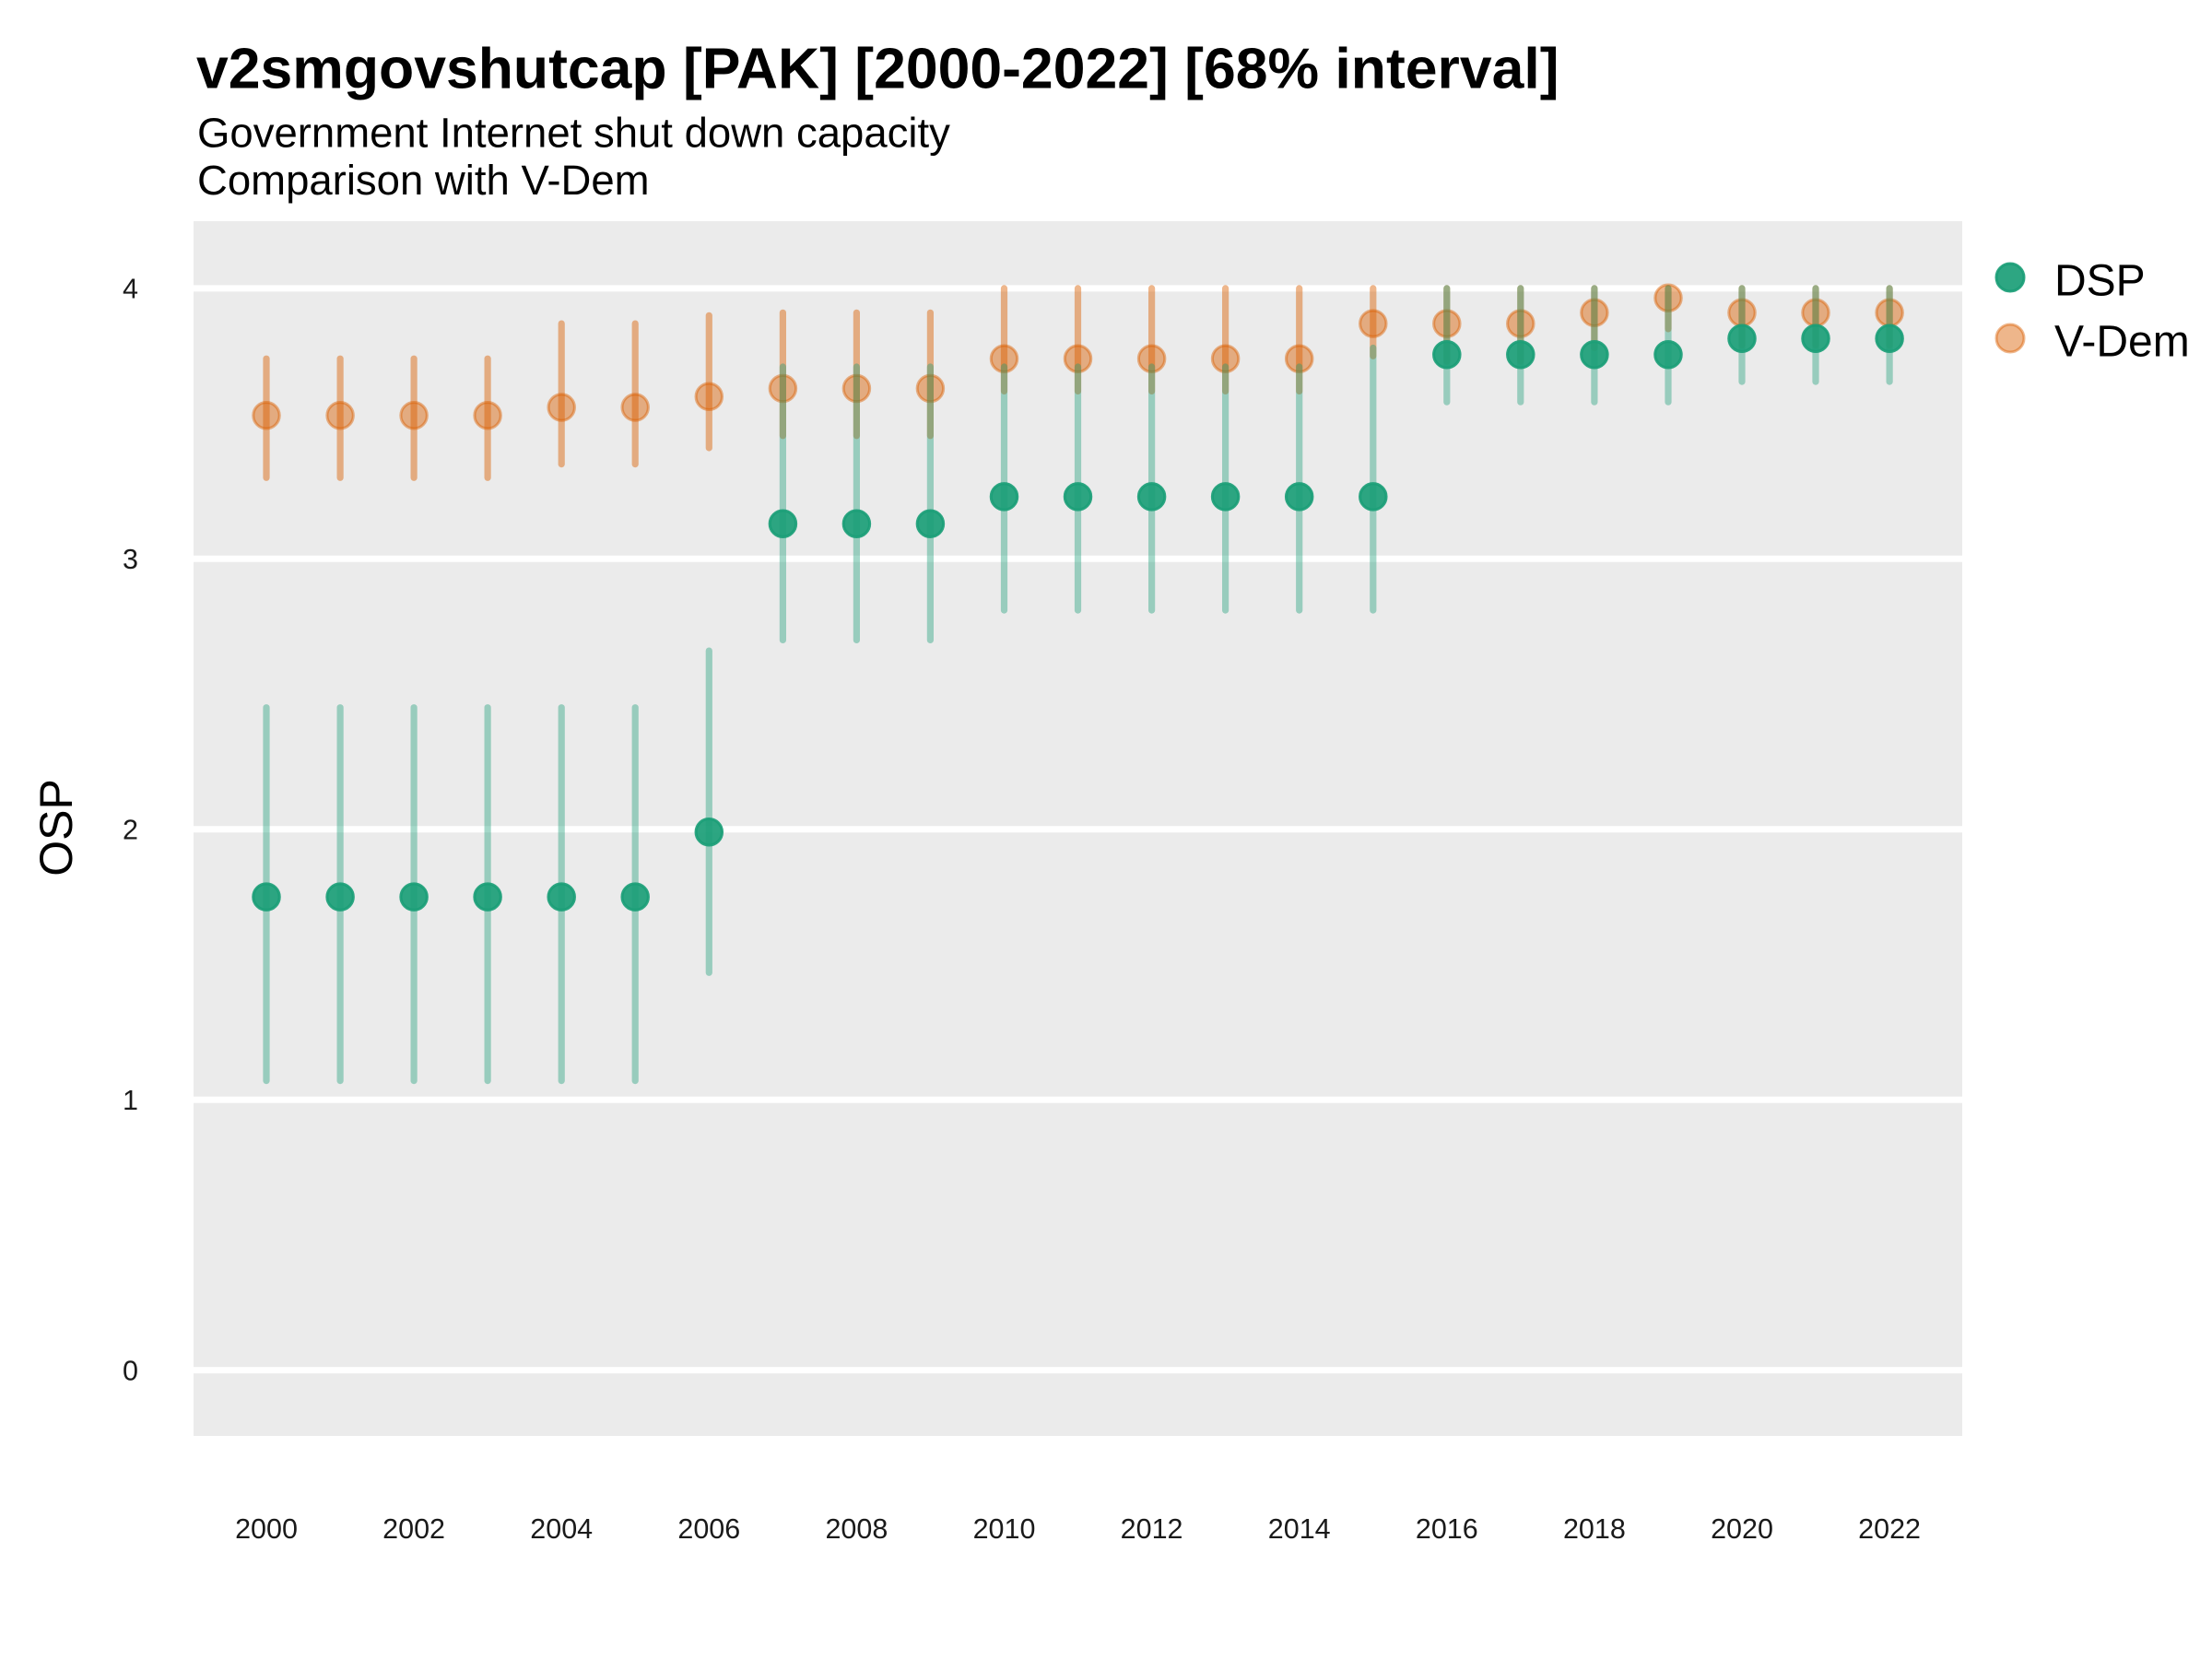 Image resolution: width=2212 pixels, height=1659 pixels. I want to click on svg-text: 2022, so click(1889, 1529).